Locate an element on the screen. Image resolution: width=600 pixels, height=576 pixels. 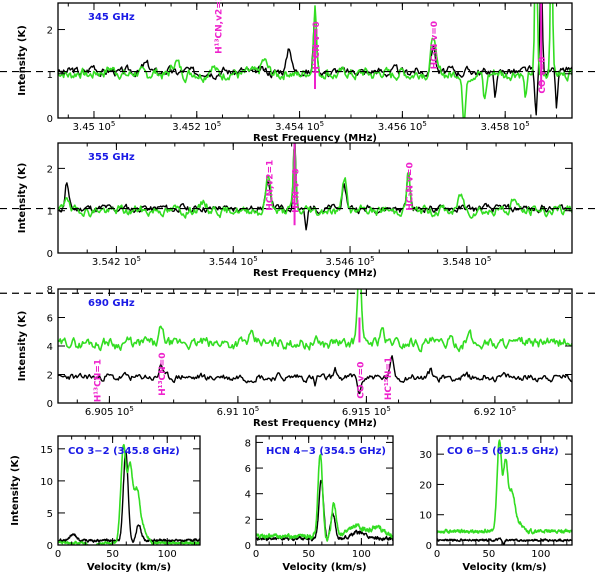
panel-title: 690 GHz is located at coordinates (111, 303).